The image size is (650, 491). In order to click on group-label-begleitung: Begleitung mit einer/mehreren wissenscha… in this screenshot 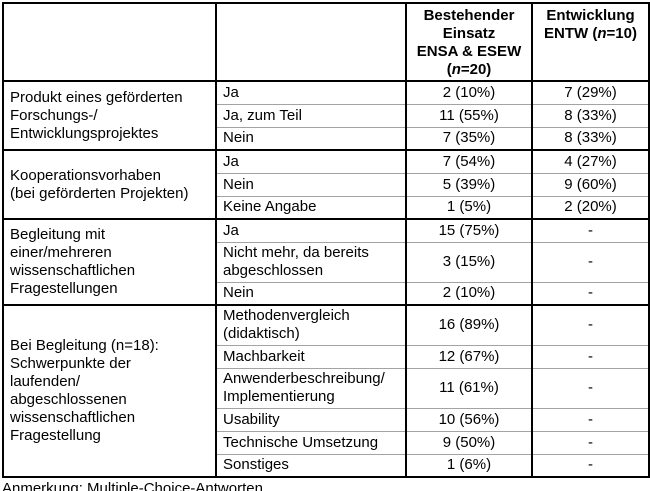, I will do `click(109, 261)`.